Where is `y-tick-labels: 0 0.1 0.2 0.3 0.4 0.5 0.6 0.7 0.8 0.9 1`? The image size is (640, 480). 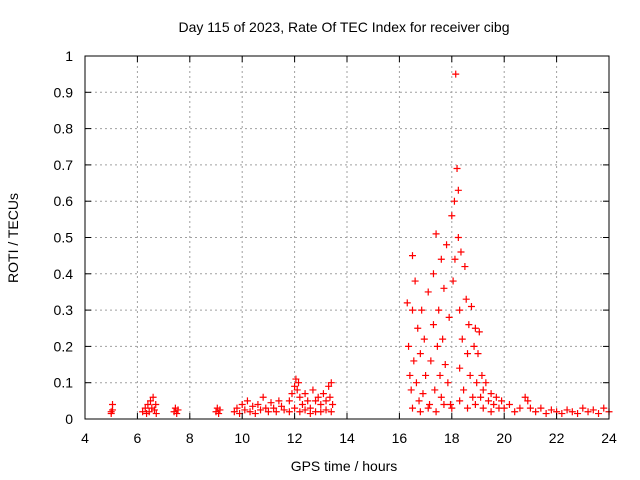
y-tick-labels: 0 0.1 0.2 0.3 0.4 0.5 0.6 0.7 0.8 0.9 1 is located at coordinates (64, 237).